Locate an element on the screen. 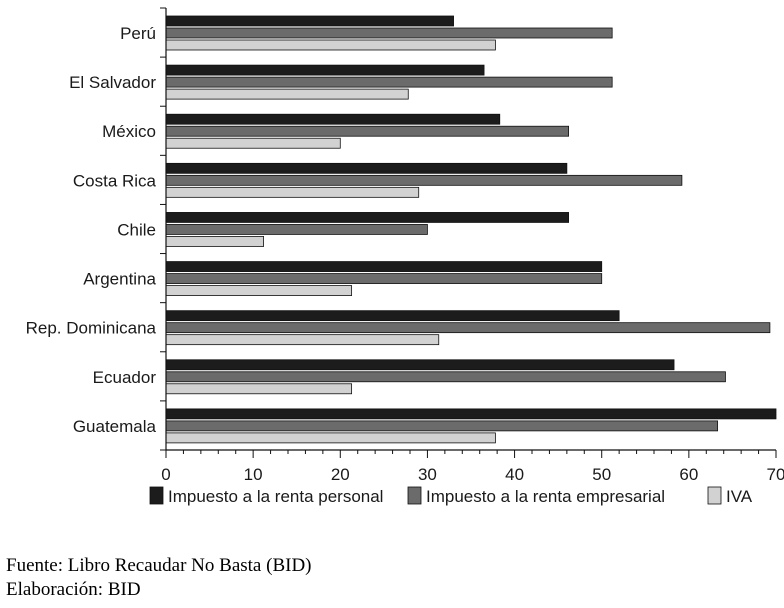 This screenshot has height=608, width=784. x-tick-label: 50 is located at coordinates (601, 474).